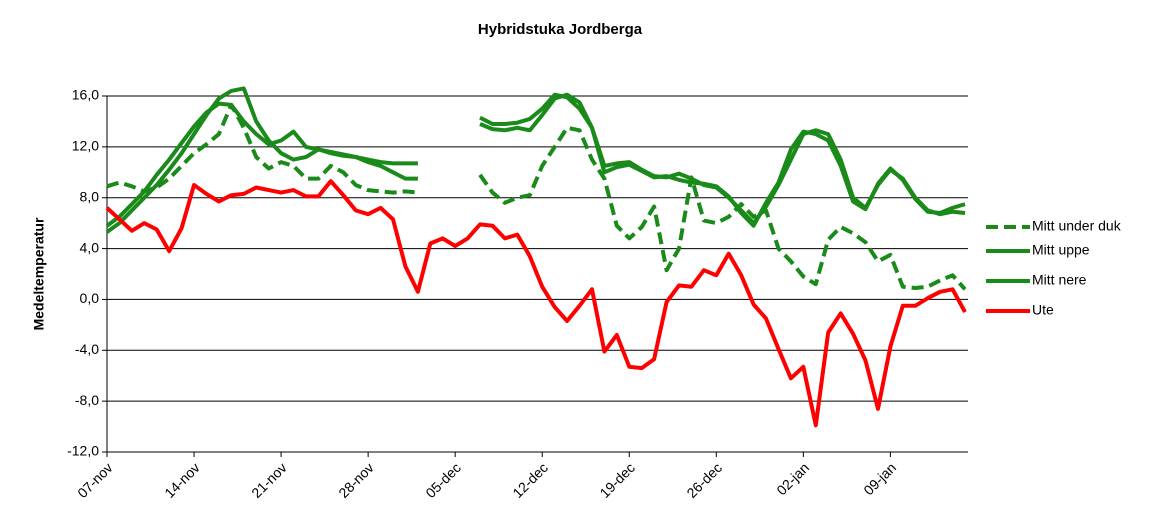 The image size is (1163, 518). What do you see at coordinates (90, 247) in the screenshot?
I see `y-tick-label: 4,0` at bounding box center [90, 247].